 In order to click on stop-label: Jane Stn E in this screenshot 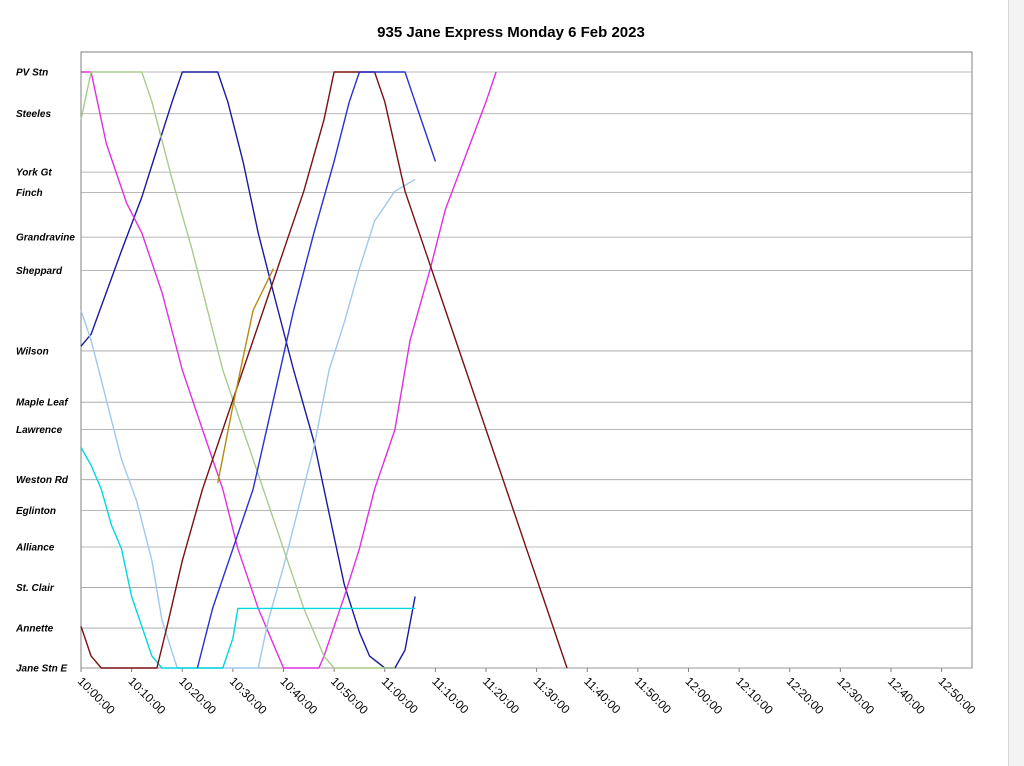, I will do `click(41, 669)`.